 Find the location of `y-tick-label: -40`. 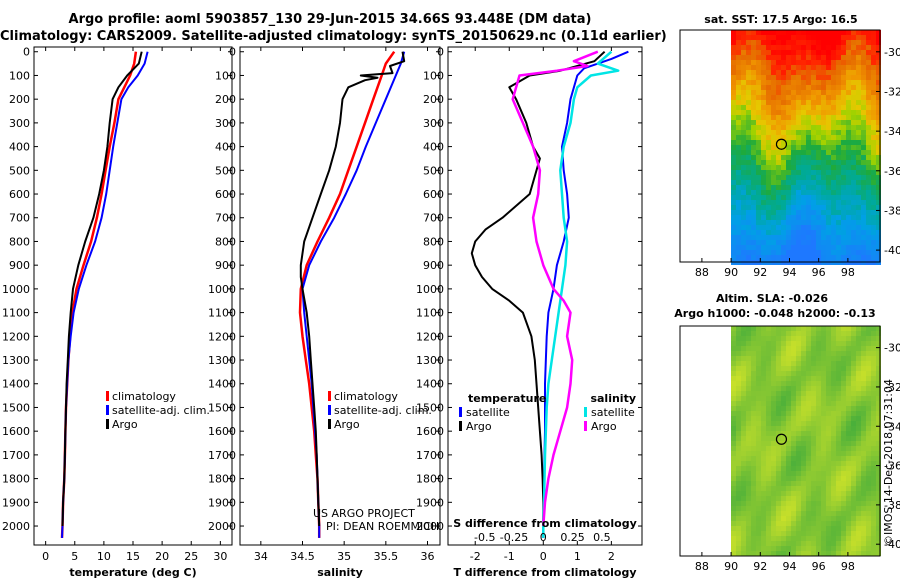

y-tick-label: -40 is located at coordinates (892, 250).